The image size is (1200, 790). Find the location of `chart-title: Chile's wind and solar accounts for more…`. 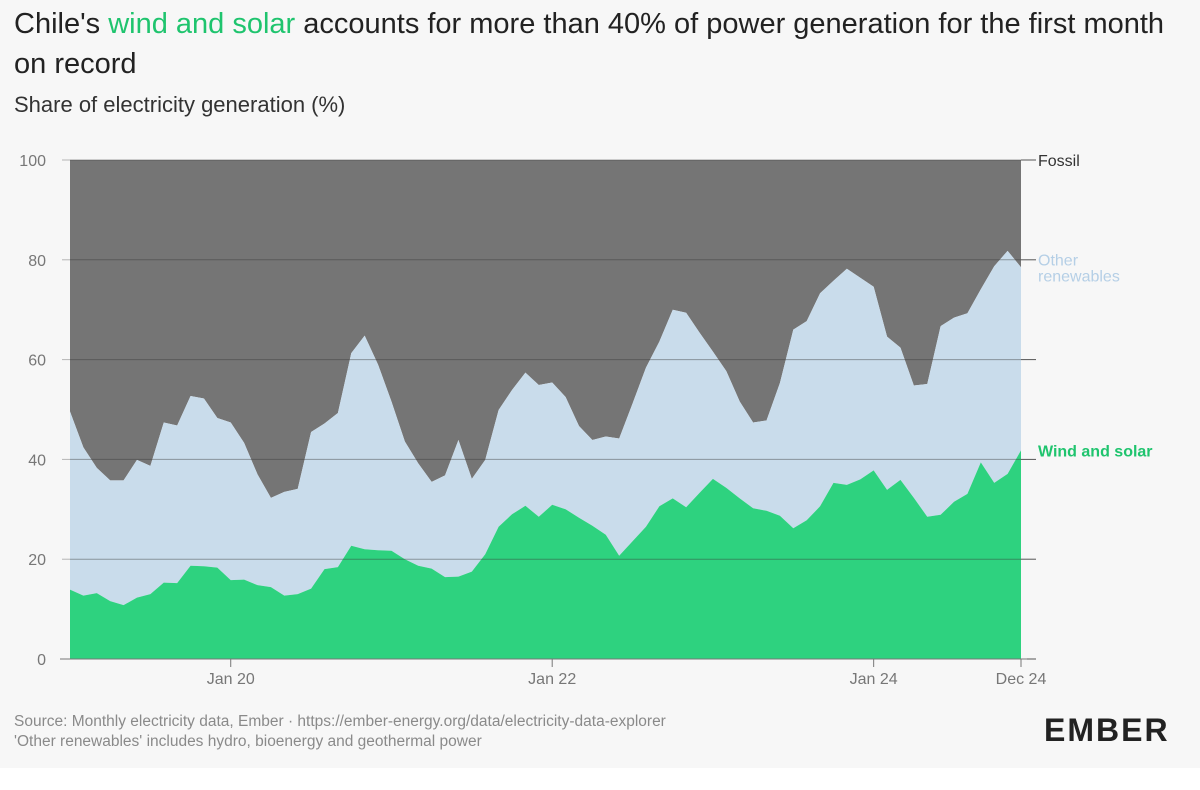

chart-title: Chile's wind and solar accounts for more… is located at coordinates (599, 44).